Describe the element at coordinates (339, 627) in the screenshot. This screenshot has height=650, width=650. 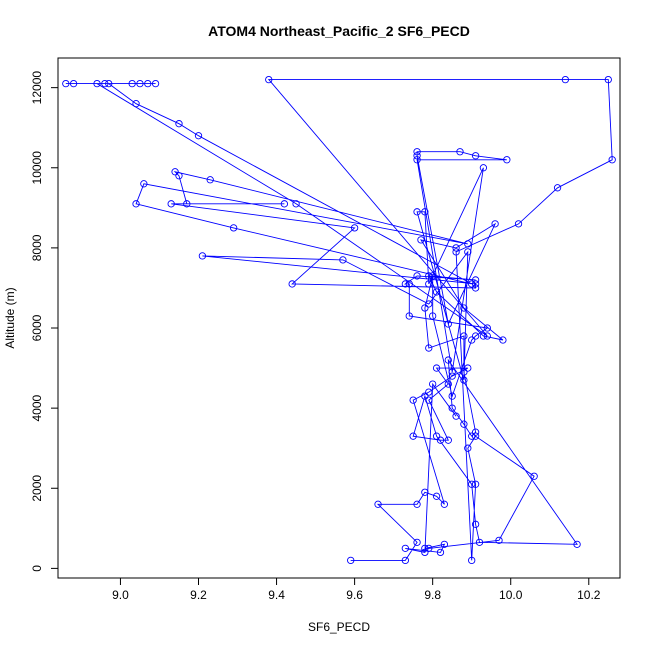
I see `x-axis-label: SF6_PECD` at that location.